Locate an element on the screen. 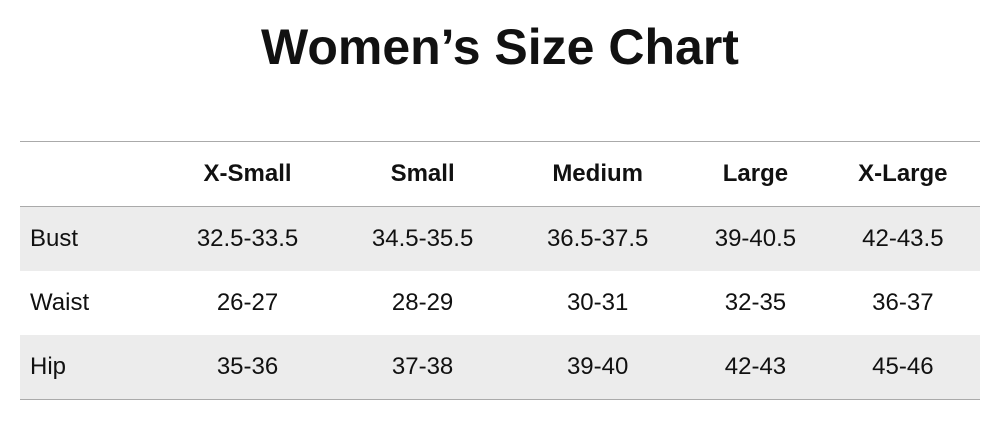  header-row: X-Small Small Medium Large X-Large is located at coordinates (500, 174).